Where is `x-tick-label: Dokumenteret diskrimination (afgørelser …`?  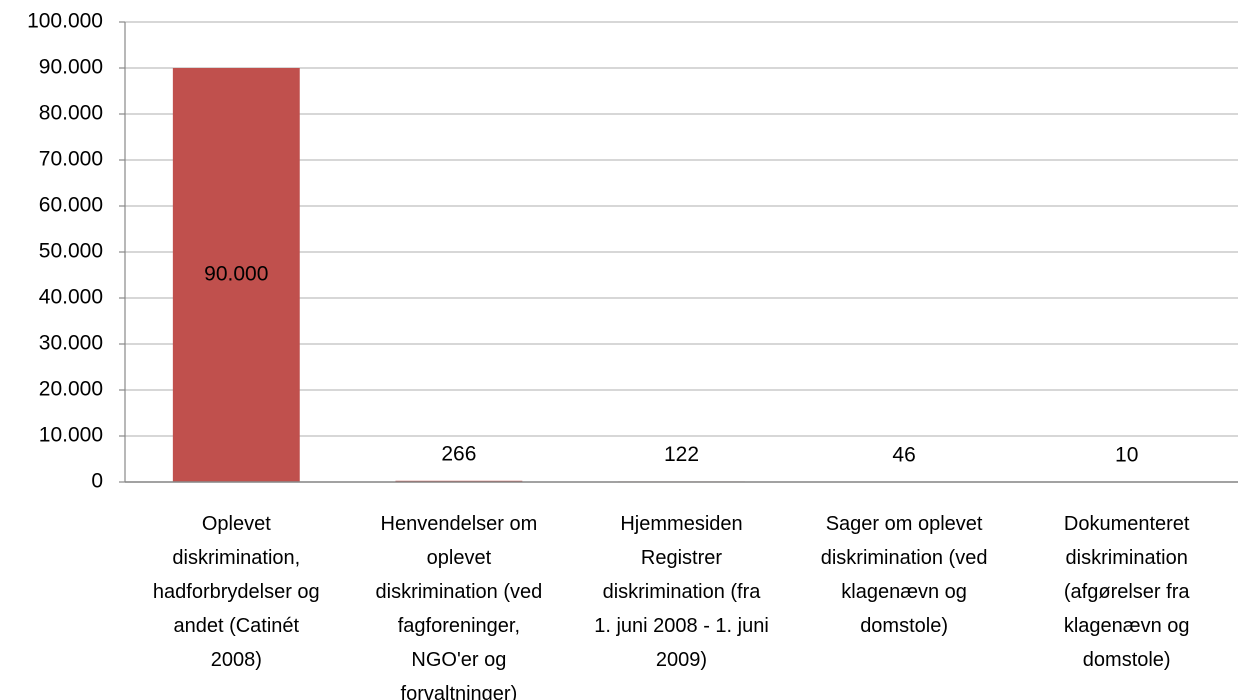 x-tick-label: Dokumenteret diskrimination (afgørelser … is located at coordinates (1126, 592).